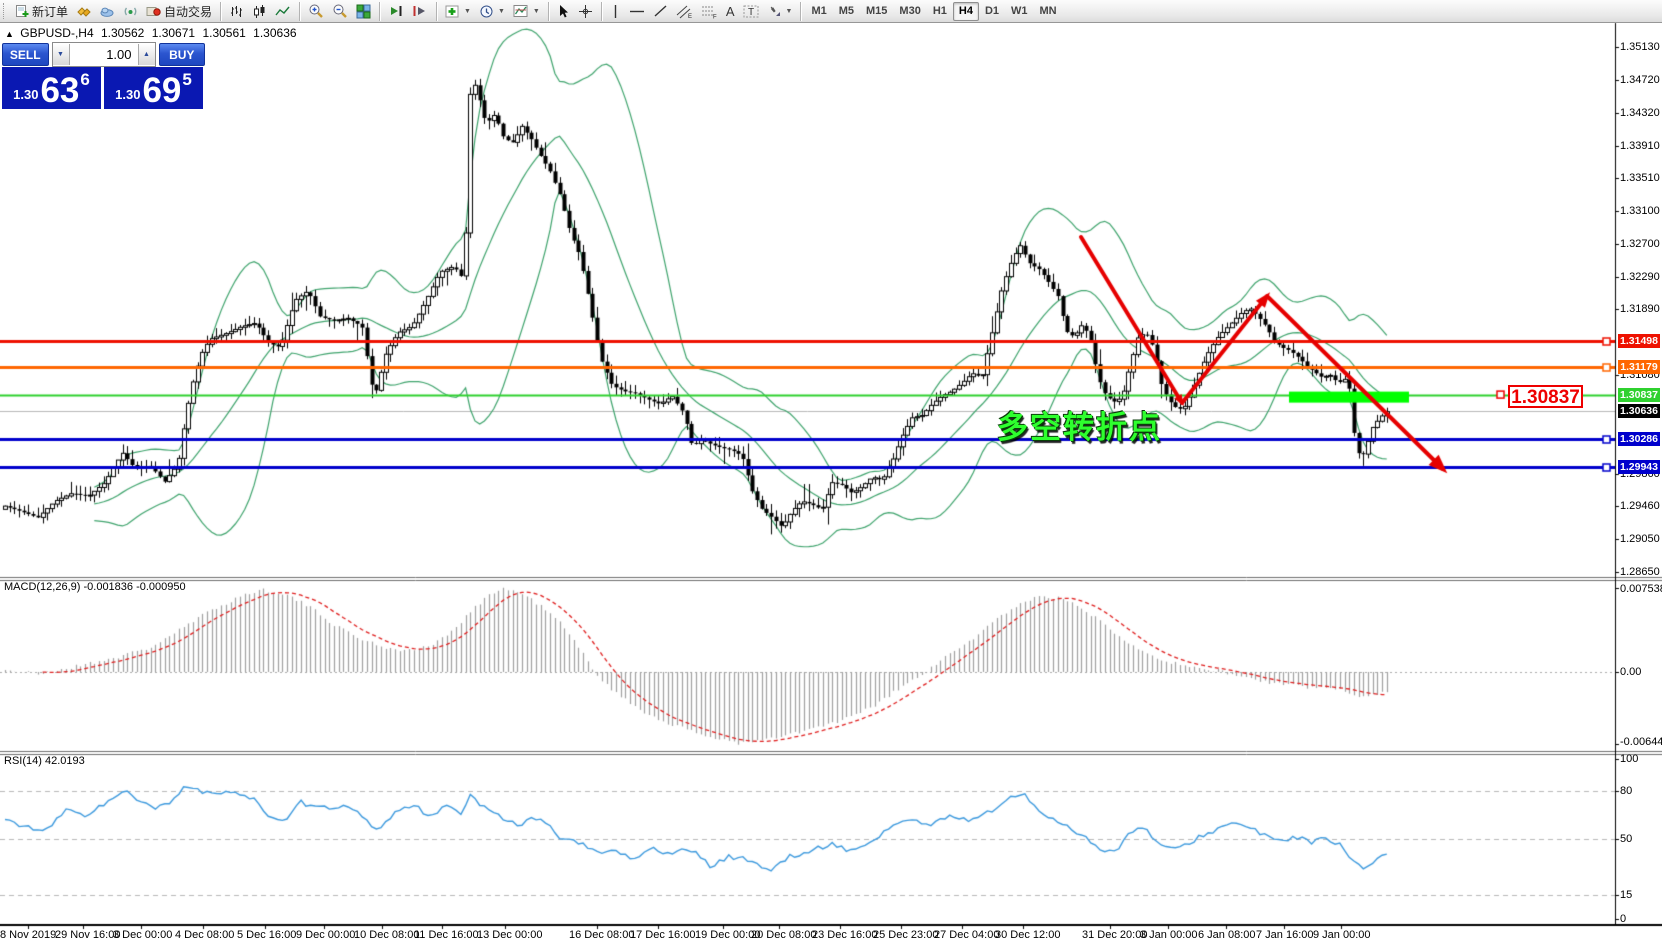 The width and height of the screenshot is (1662, 947). I want to click on price-level-badge: 1.30286, so click(1639, 439).